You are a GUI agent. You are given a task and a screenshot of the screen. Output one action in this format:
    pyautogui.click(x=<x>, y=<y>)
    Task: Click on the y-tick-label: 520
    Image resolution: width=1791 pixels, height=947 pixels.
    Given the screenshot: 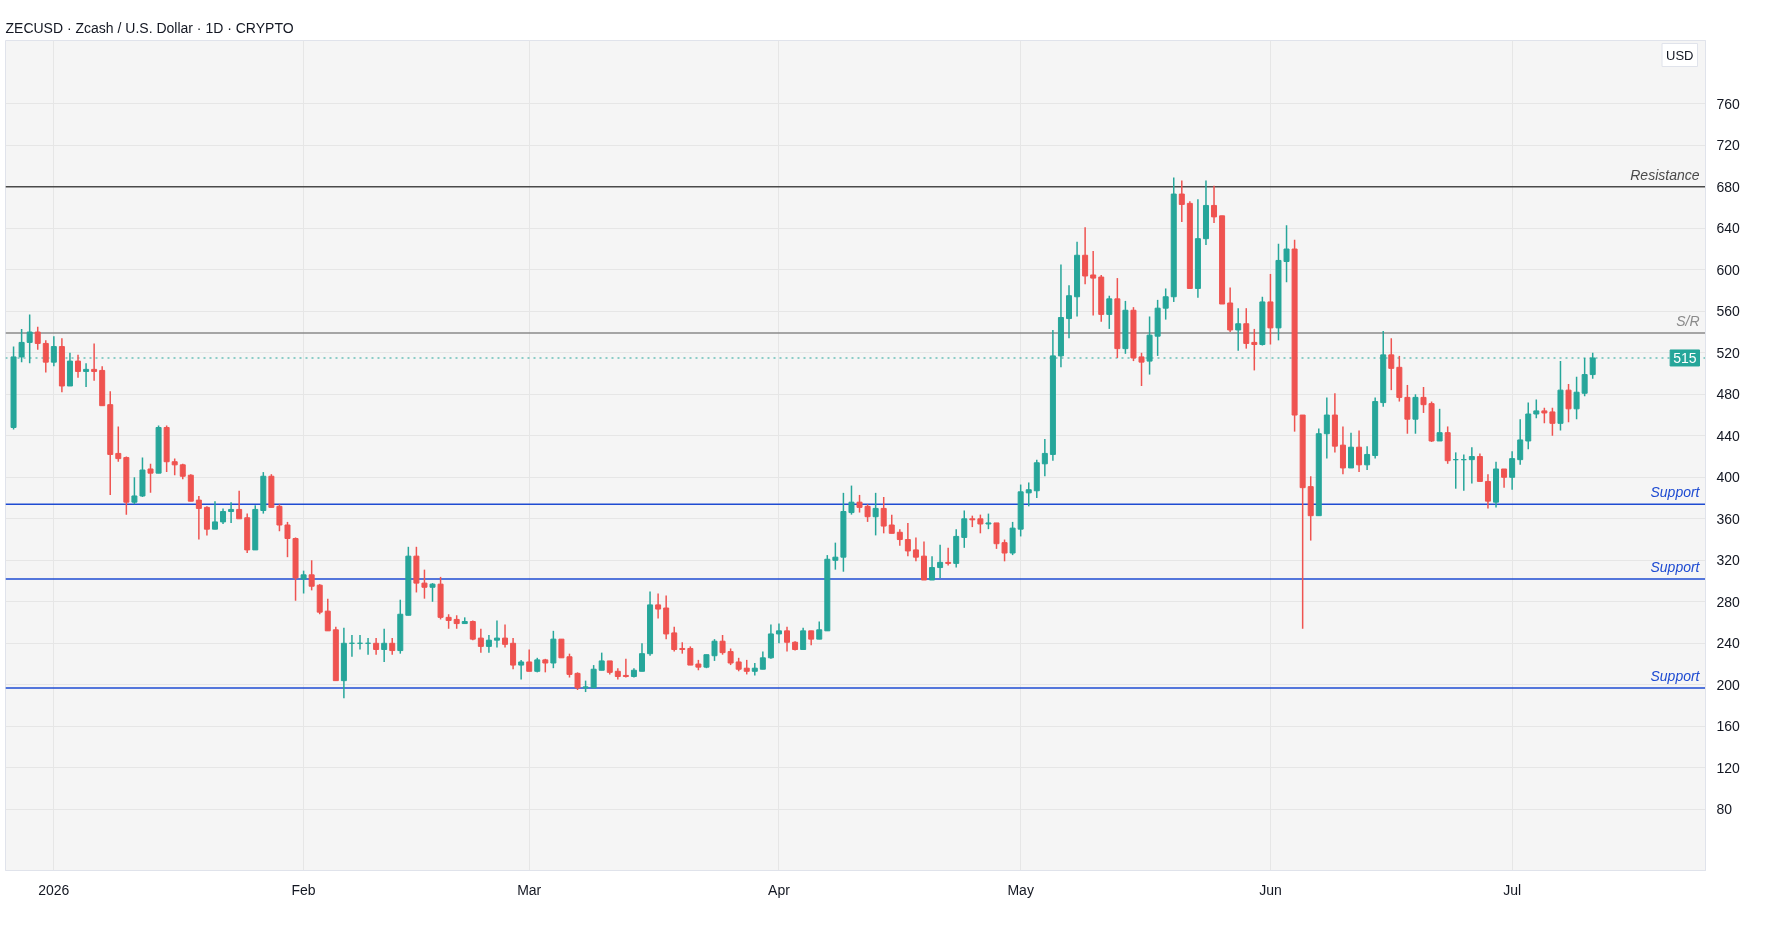 What is the action you would take?
    pyautogui.click(x=1728, y=352)
    